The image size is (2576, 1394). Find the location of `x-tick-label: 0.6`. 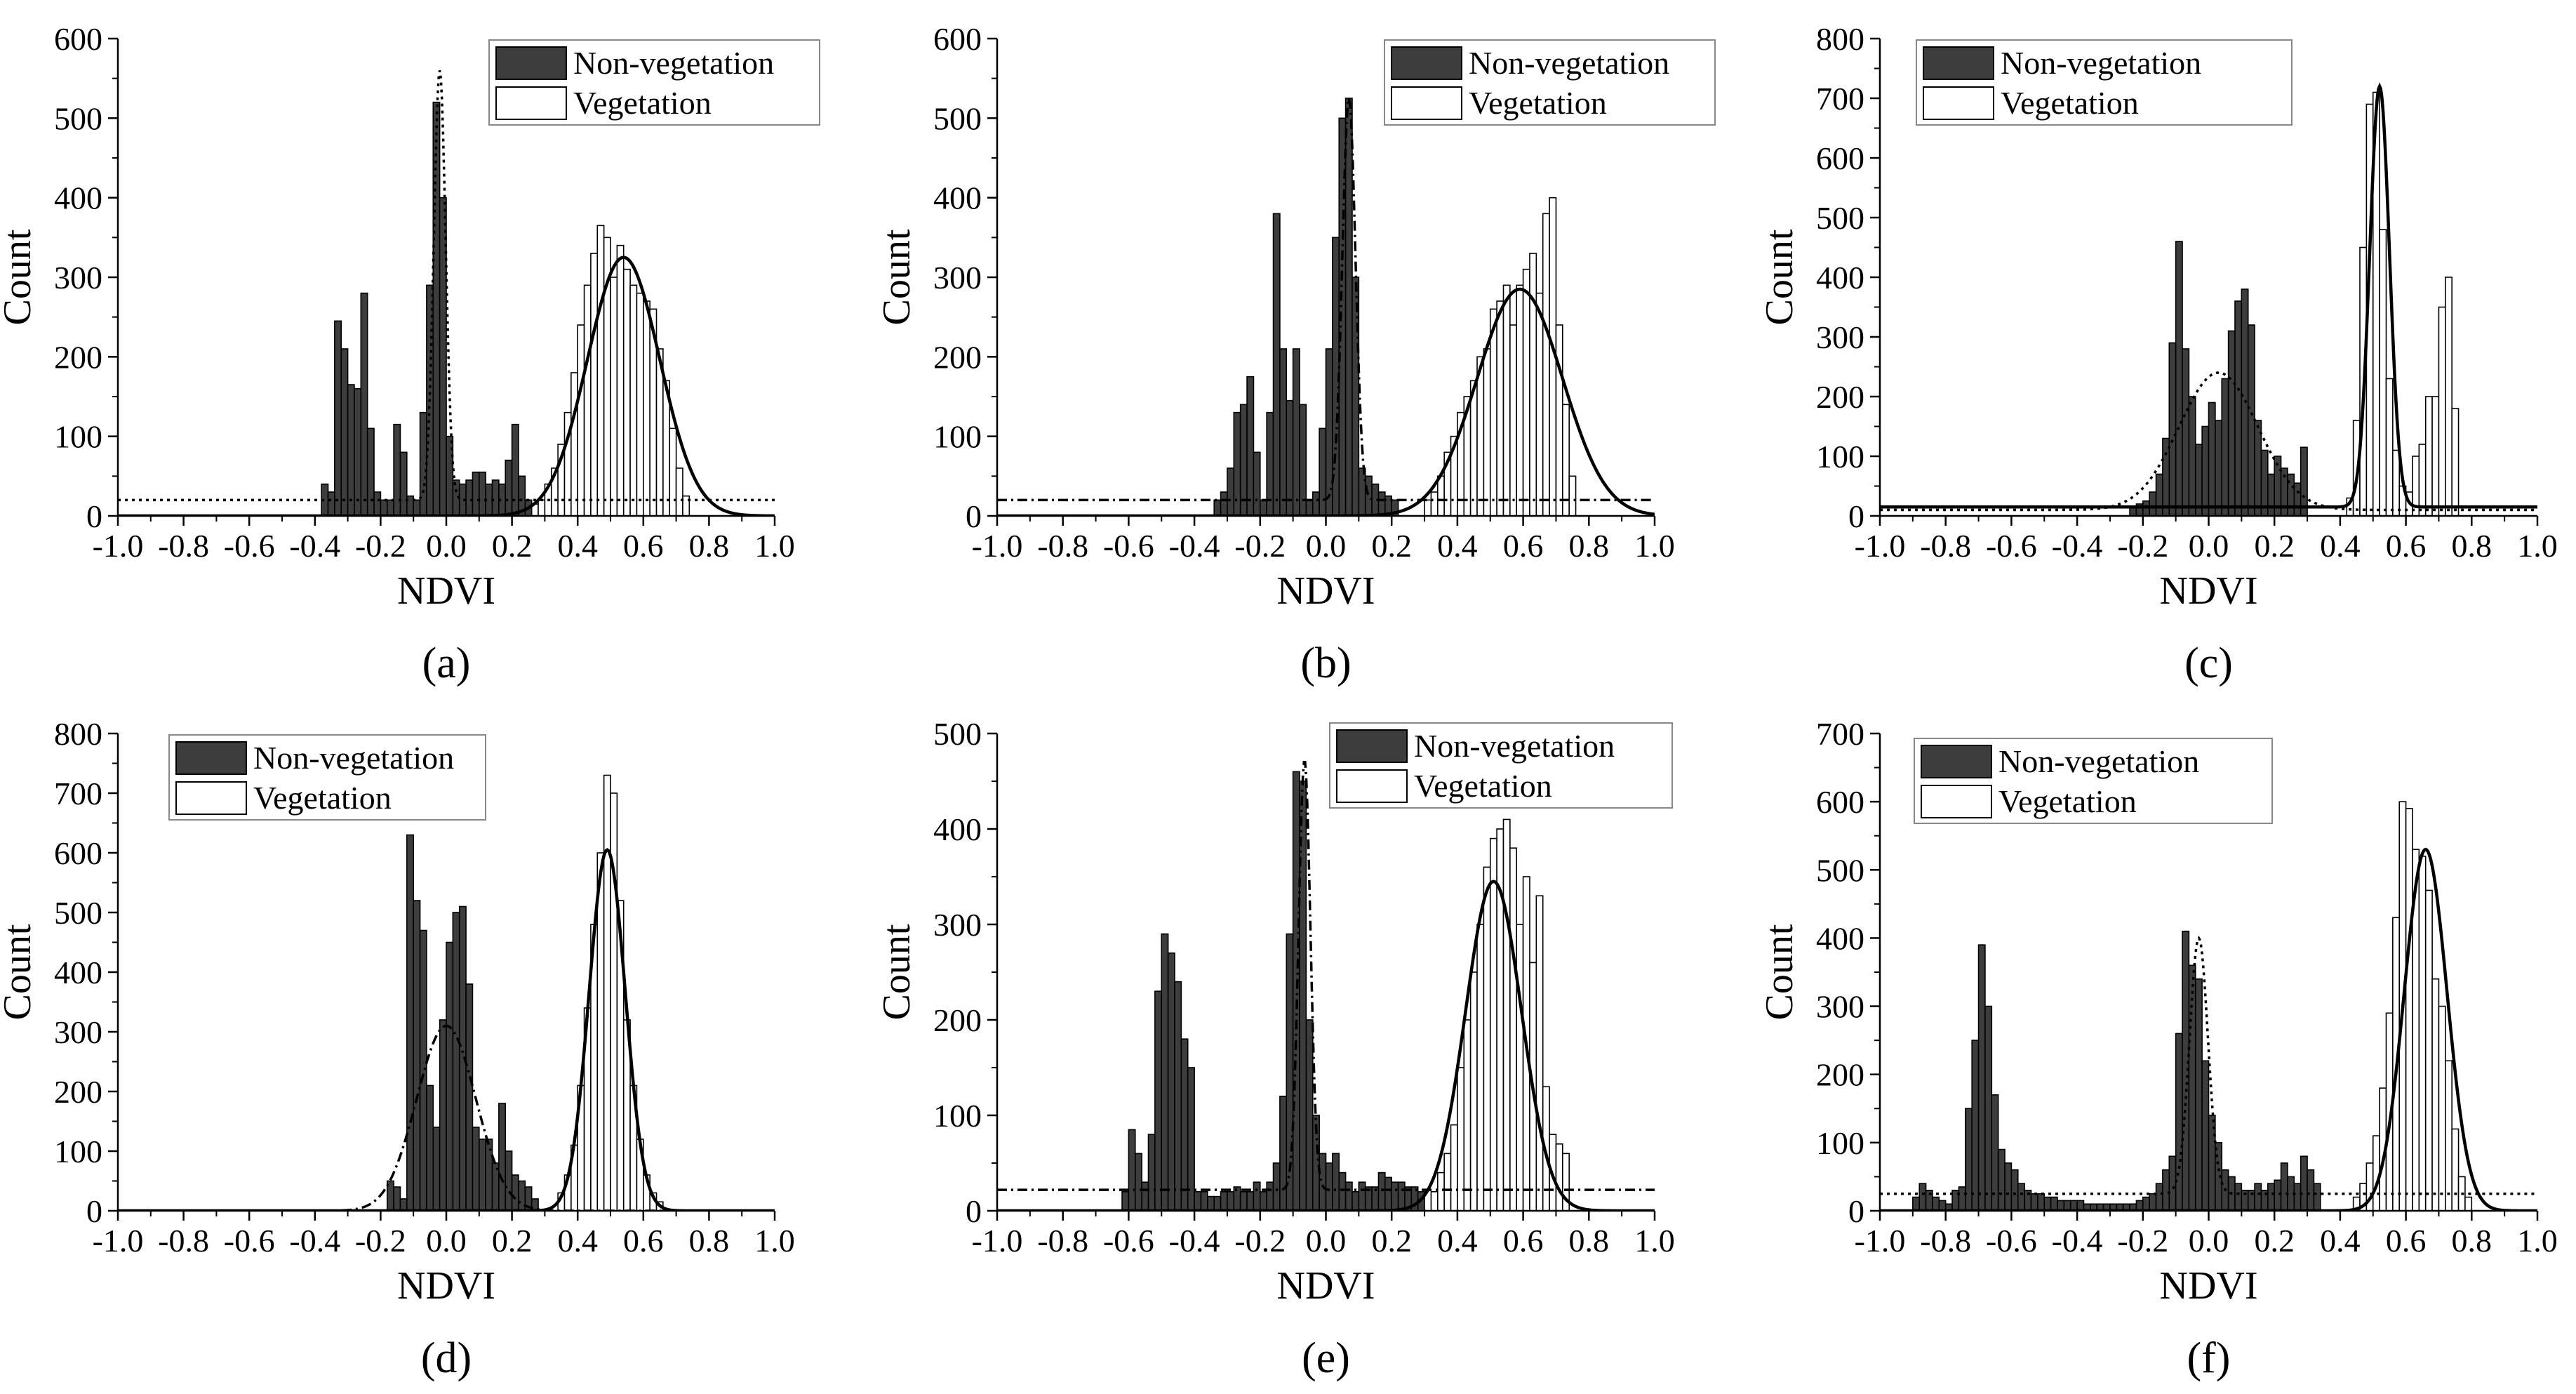

x-tick-label: 0.6 is located at coordinates (1523, 1241).